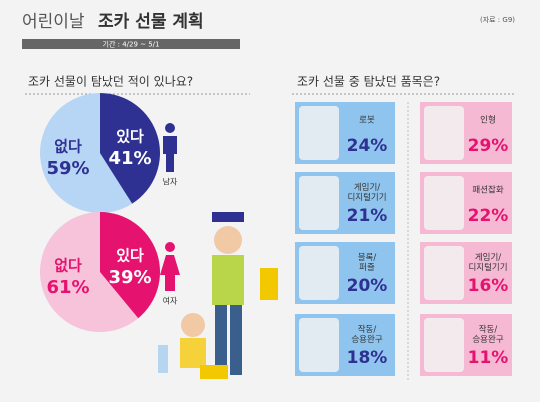  Describe the element at coordinates (218, 295) in the screenshot. I see `illustration` at that location.